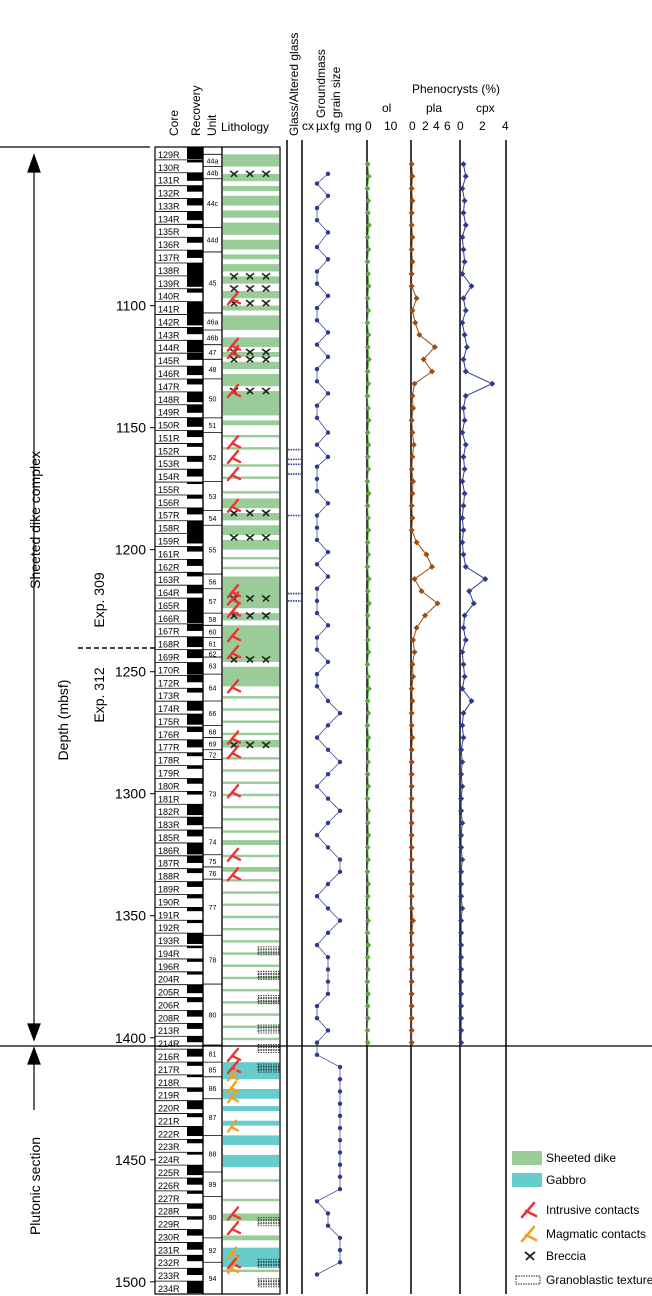 The image size is (652, 1296). What do you see at coordinates (195, 810) in the screenshot?
I see `recovery-182R` at bounding box center [195, 810].